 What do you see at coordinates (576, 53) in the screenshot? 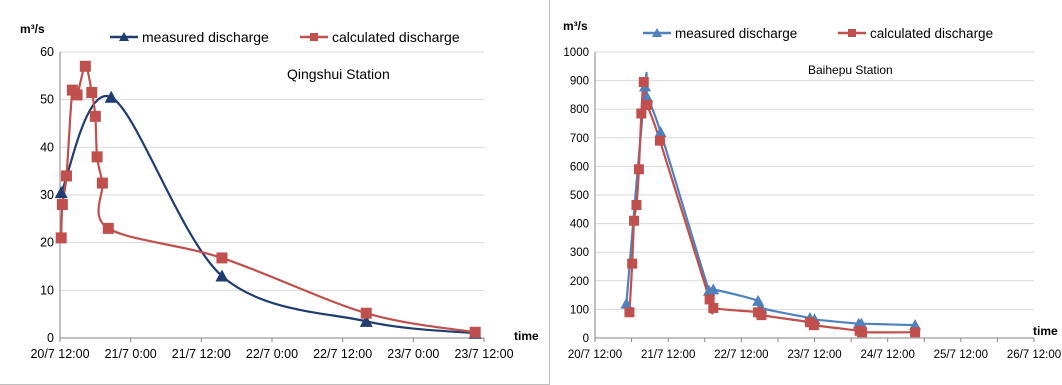
I see `y-tick-label: 1000` at bounding box center [576, 53].